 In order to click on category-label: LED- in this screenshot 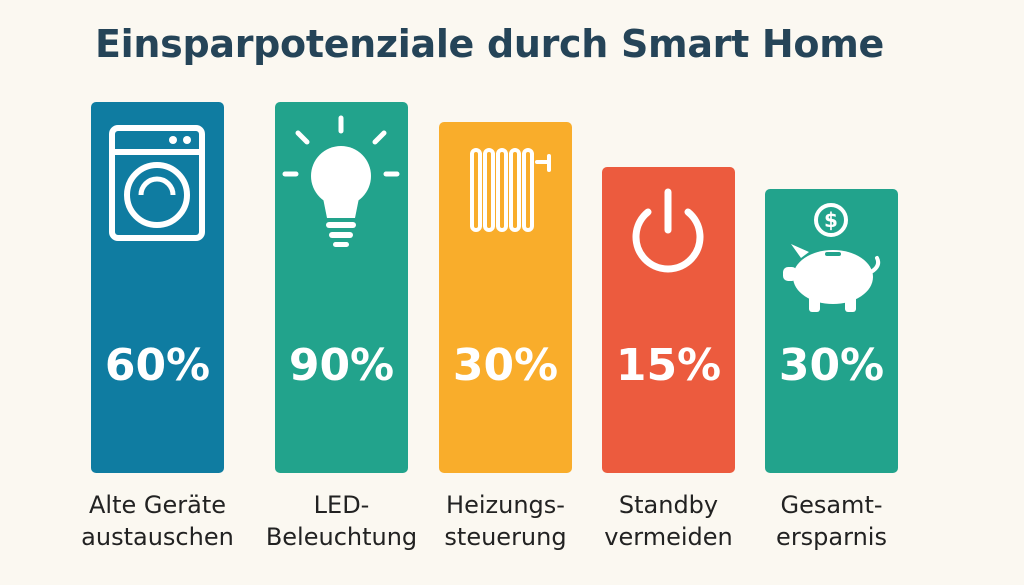, I will do `click(342, 505)`.